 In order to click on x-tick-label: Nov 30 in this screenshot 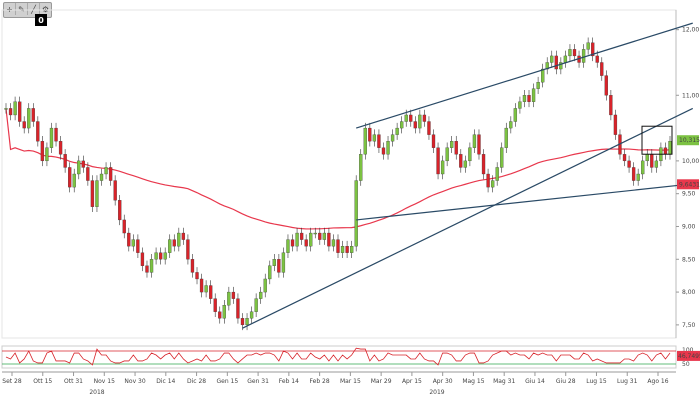, I will do `click(134, 381)`.